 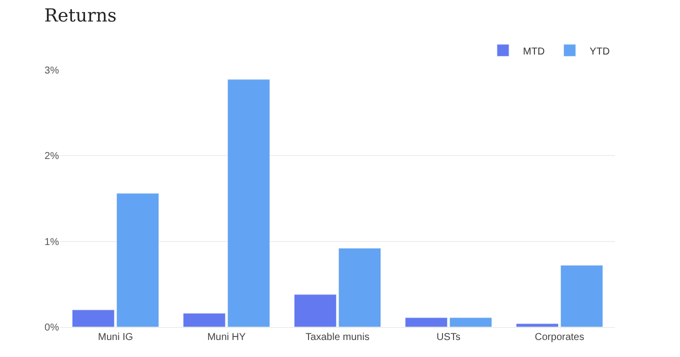 I want to click on y-tick-label: 3%, so click(x=52, y=71).